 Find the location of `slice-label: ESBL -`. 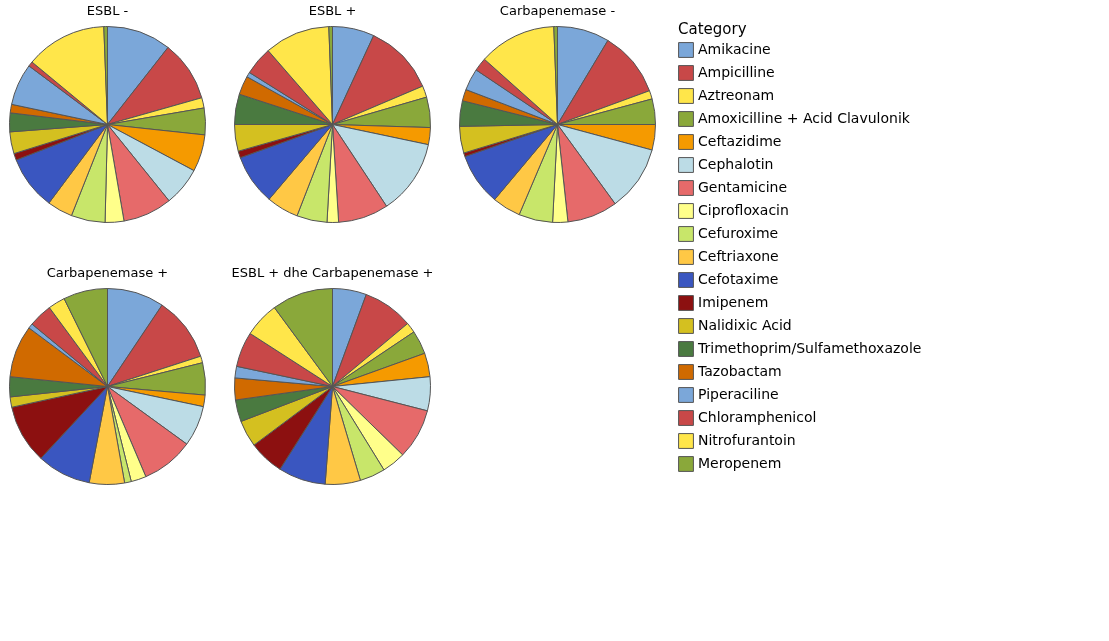

slice-label: ESBL - is located at coordinates (107, 10).